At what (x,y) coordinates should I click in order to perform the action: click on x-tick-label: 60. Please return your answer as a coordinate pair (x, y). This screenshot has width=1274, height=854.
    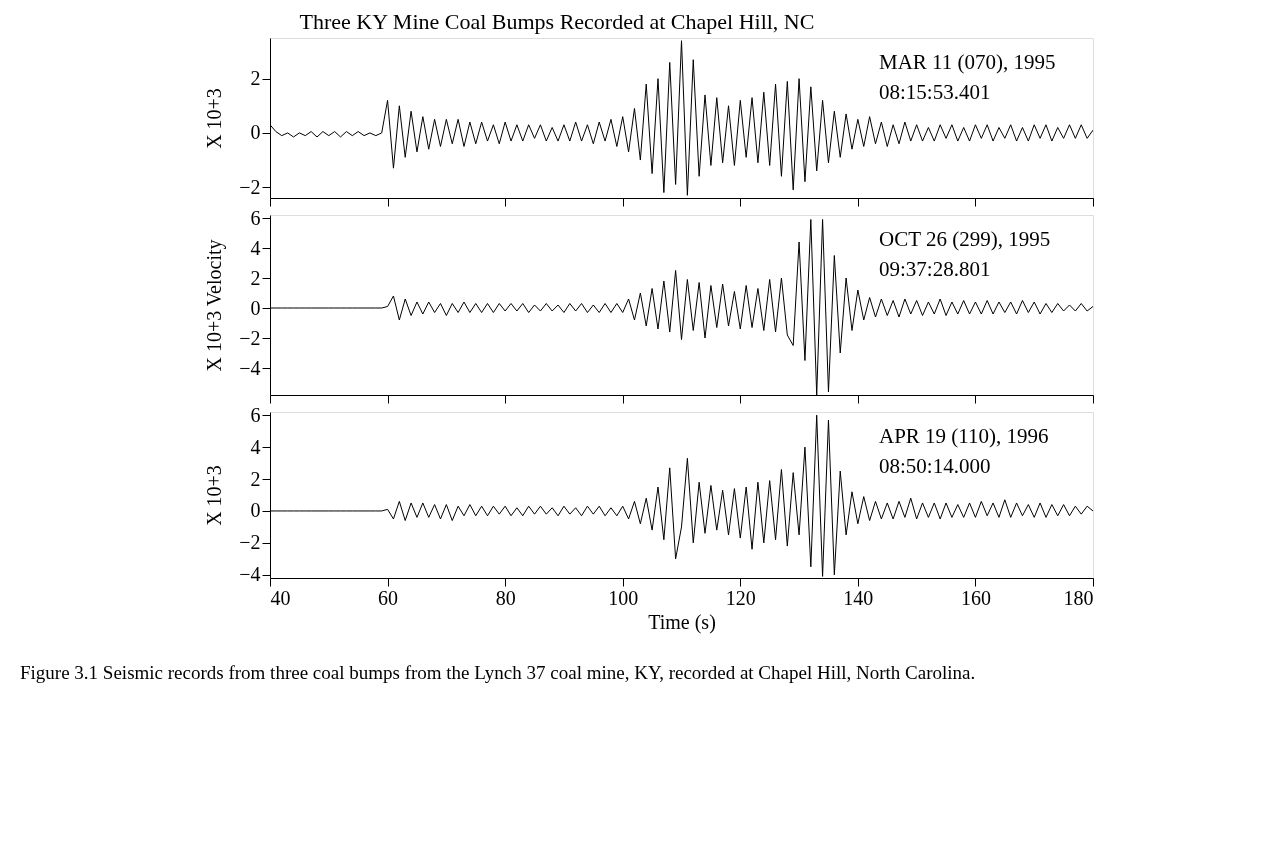
    Looking at the image, I should click on (388, 597).